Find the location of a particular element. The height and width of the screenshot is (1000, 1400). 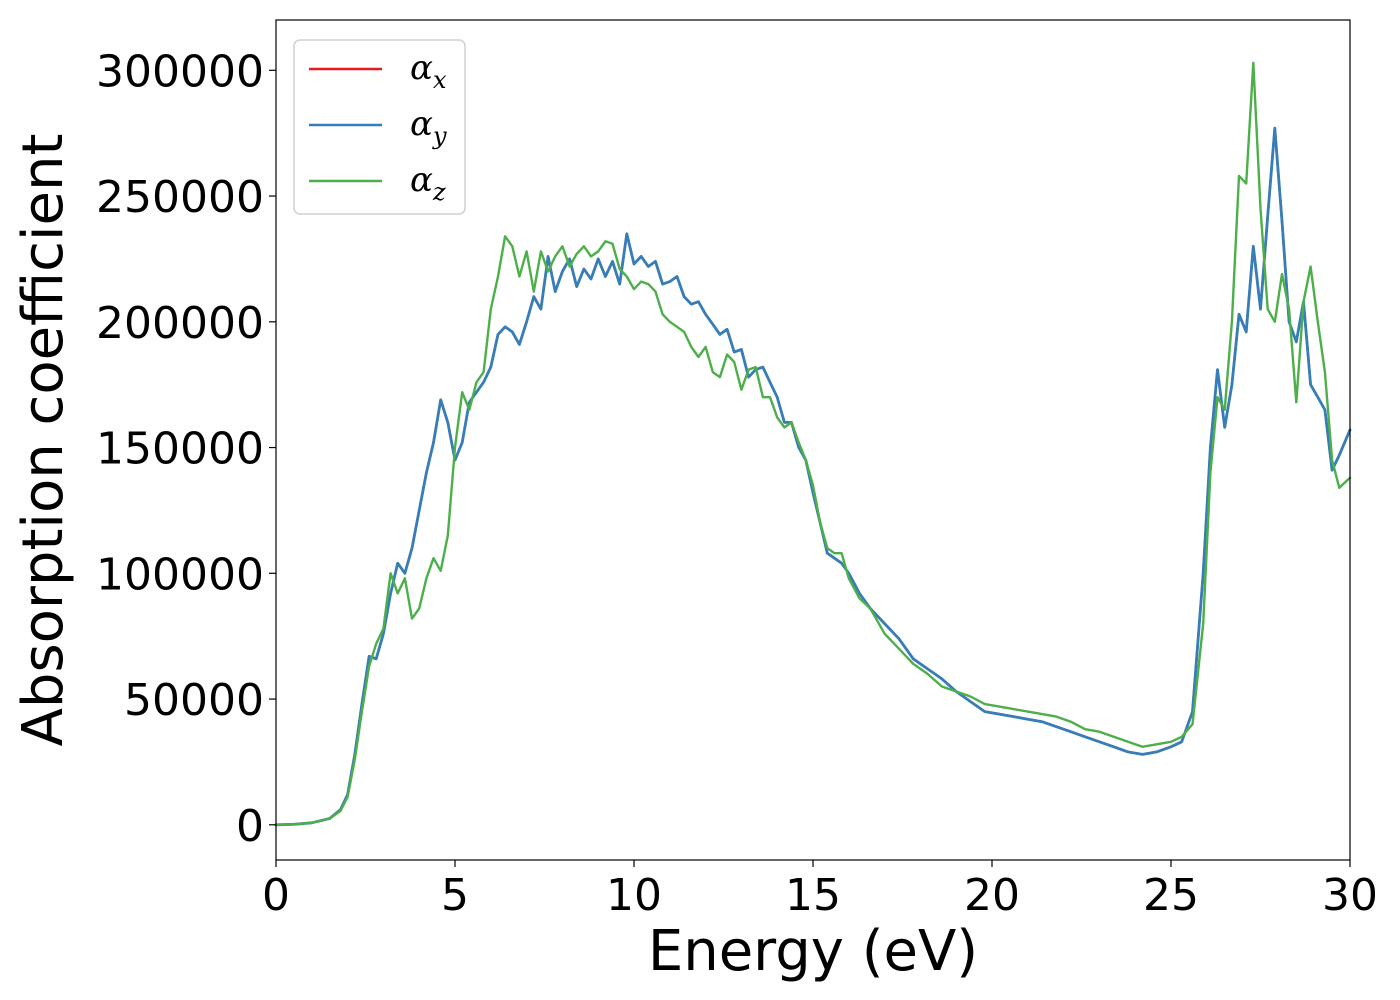

x-tick-label: 25 is located at coordinates (1171, 895).